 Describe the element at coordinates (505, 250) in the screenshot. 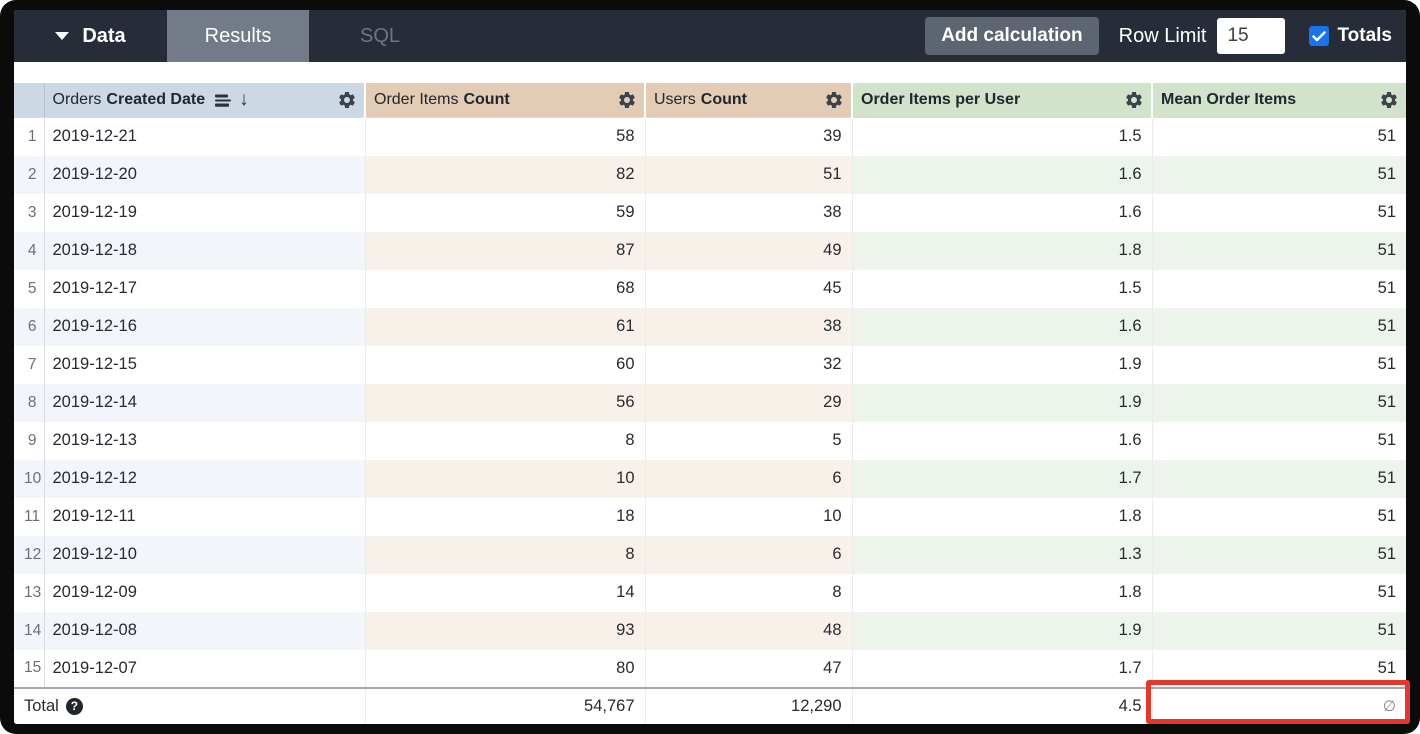

I see `cell-order-items-count: 87` at that location.